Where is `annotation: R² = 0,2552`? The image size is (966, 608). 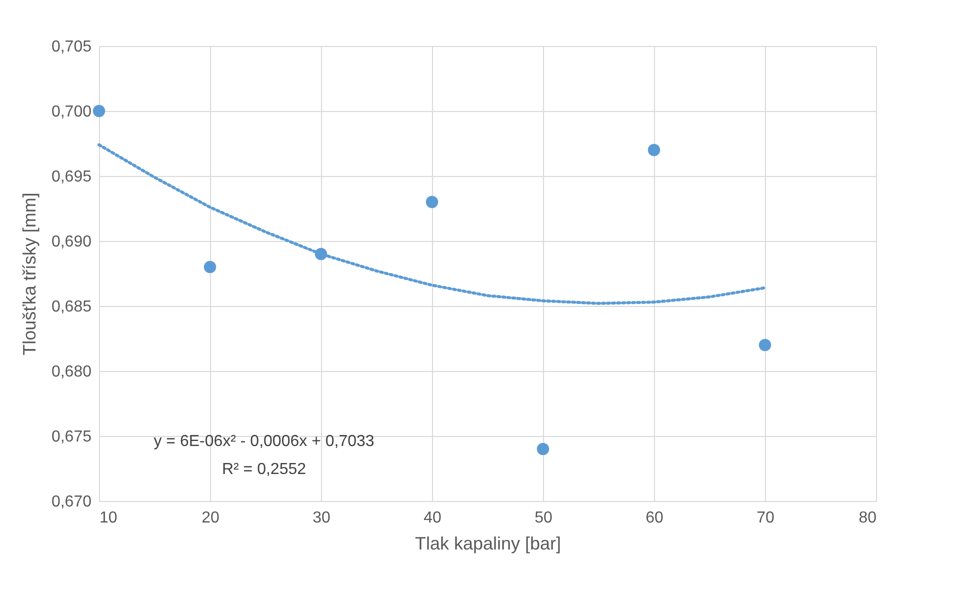 annotation: R² = 0,2552 is located at coordinates (264, 469).